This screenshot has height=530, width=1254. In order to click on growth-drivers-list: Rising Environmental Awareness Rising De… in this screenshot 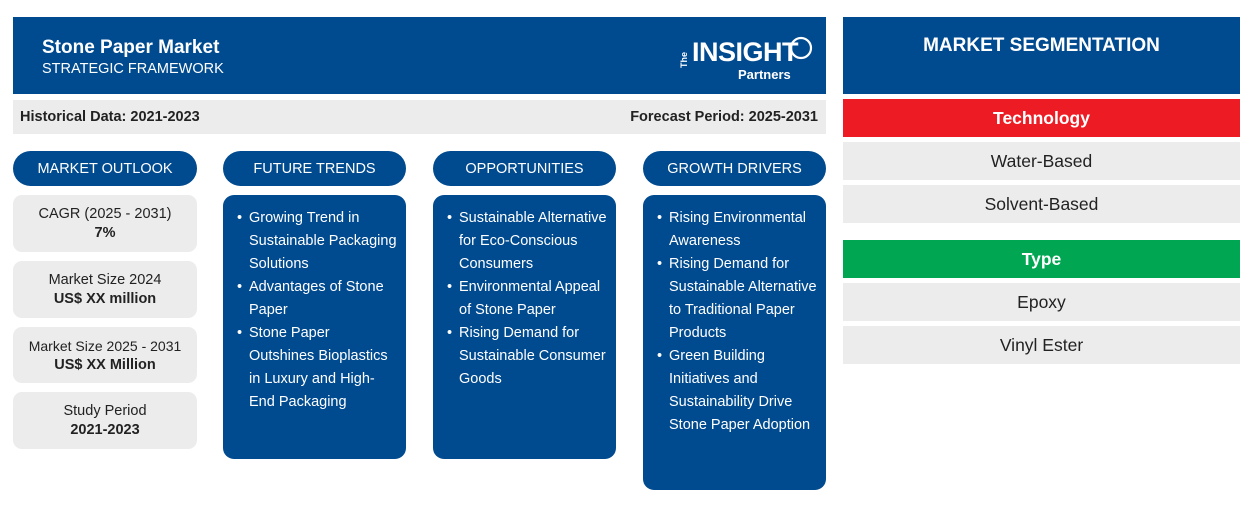, I will do `click(737, 322)`.